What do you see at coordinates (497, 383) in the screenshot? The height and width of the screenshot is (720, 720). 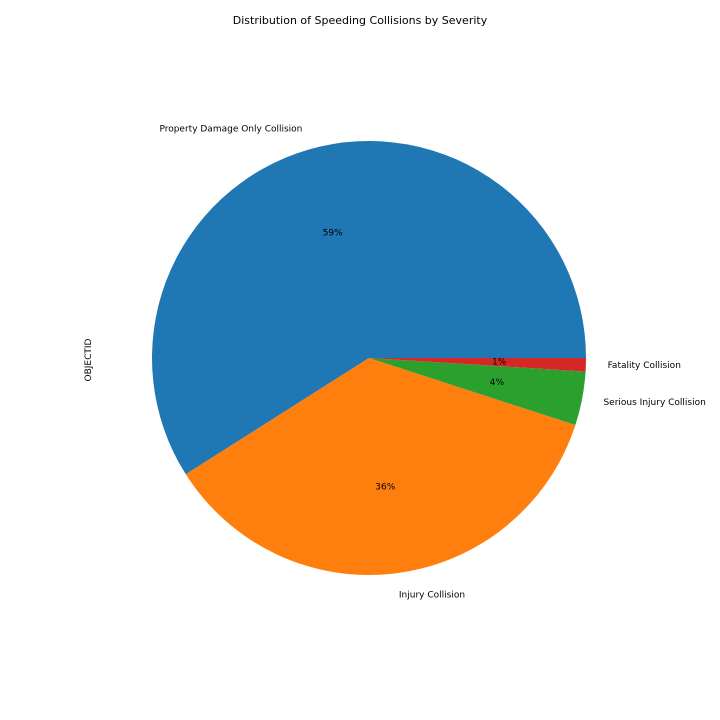 I see `slice-percent-label: 4%` at bounding box center [497, 383].